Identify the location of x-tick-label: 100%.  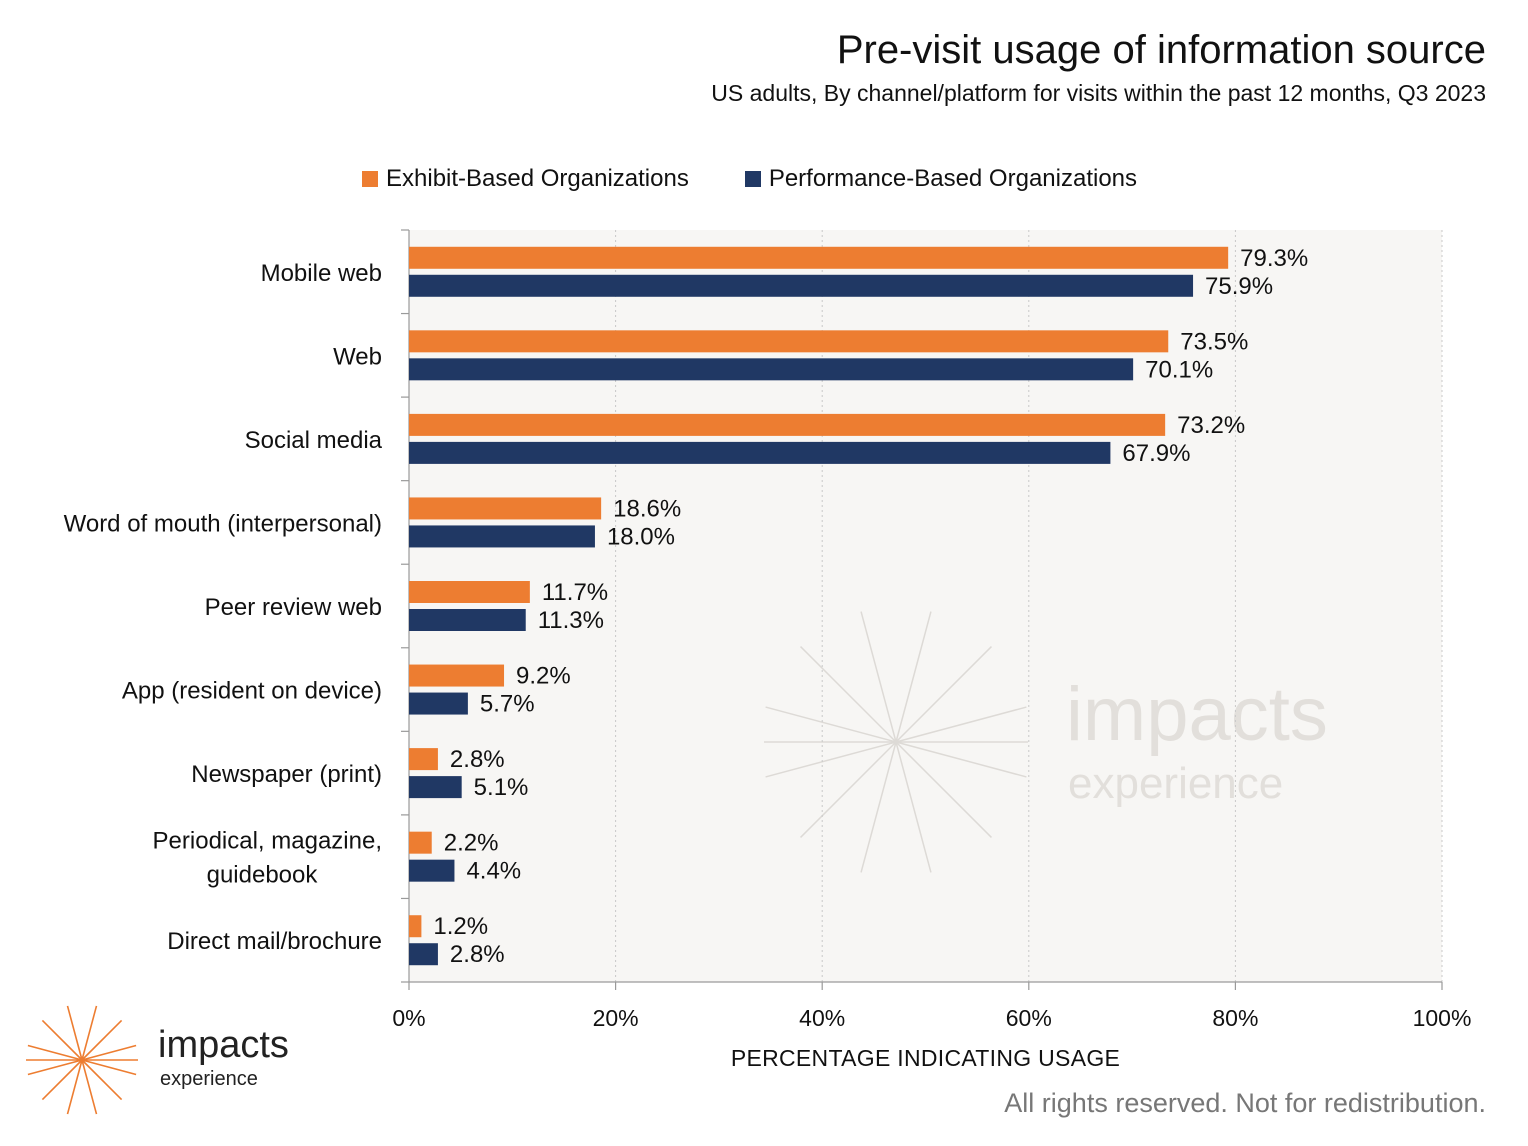
(1442, 1018).